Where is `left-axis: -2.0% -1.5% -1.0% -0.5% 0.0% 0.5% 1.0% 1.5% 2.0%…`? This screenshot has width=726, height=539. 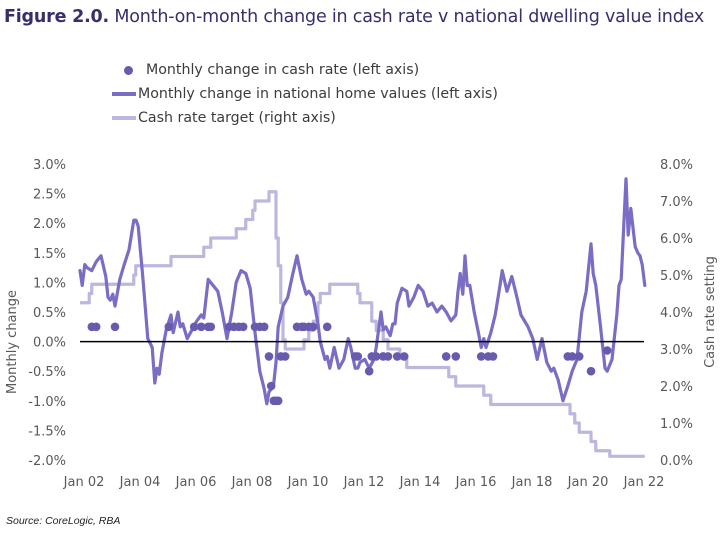 left-axis: -2.0% -1.5% -1.0% -0.5% 0.0% 0.5% 1.0% 1.5% 2.0%… is located at coordinates (47, 313).